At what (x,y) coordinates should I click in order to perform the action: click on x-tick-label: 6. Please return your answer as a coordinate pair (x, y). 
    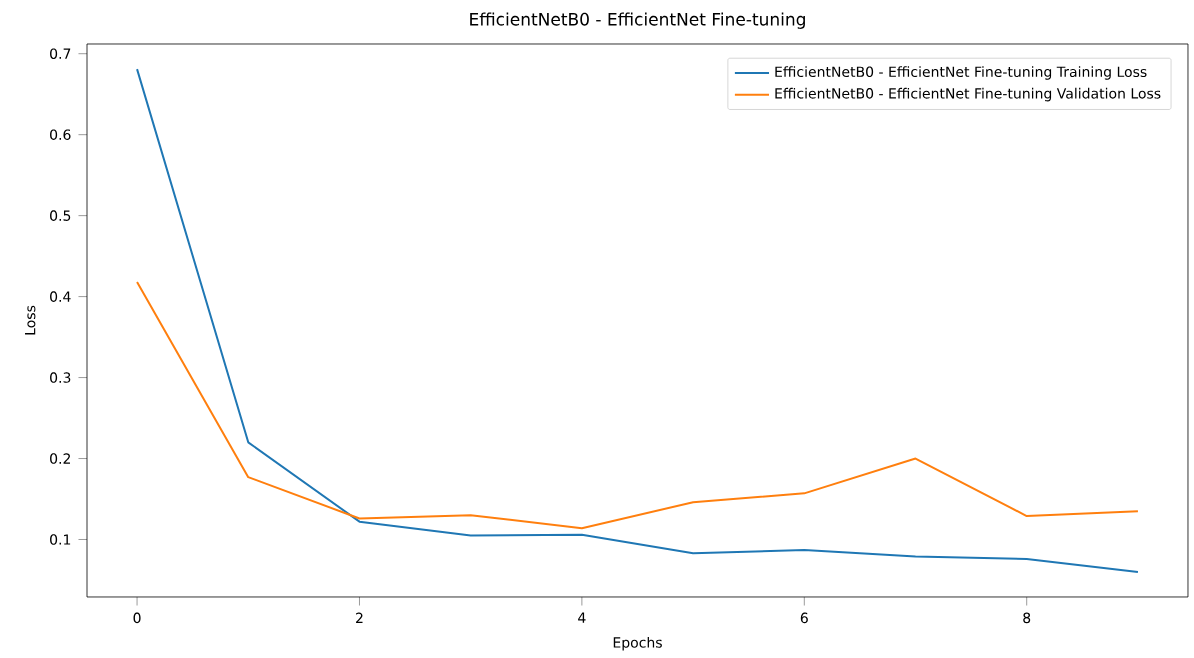
    Looking at the image, I should click on (804, 618).